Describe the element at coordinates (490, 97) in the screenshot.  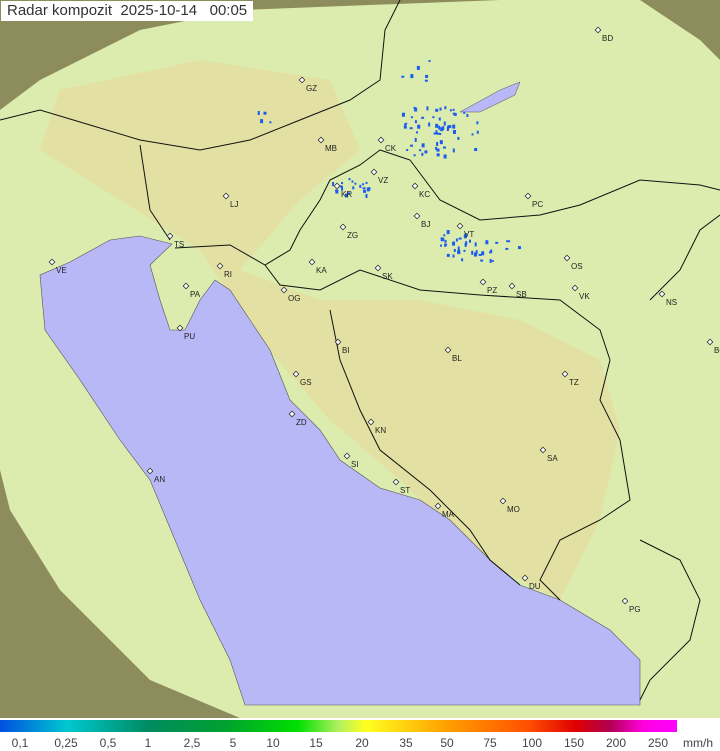
I see `lake-balaton` at that location.